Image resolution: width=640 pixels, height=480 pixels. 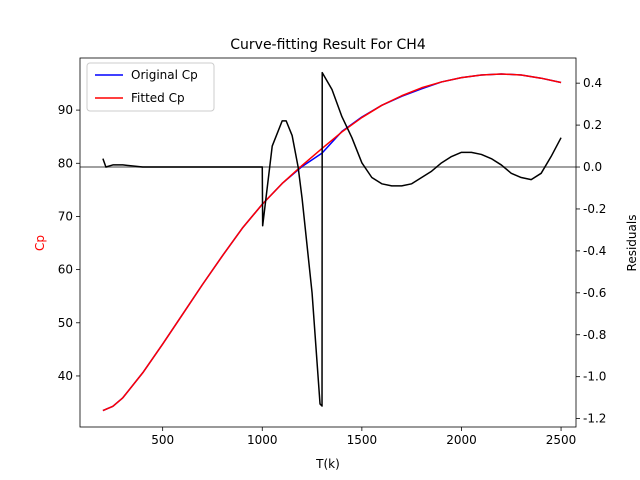 I want to click on y-left-tick-label: 40, so click(x=65, y=376).